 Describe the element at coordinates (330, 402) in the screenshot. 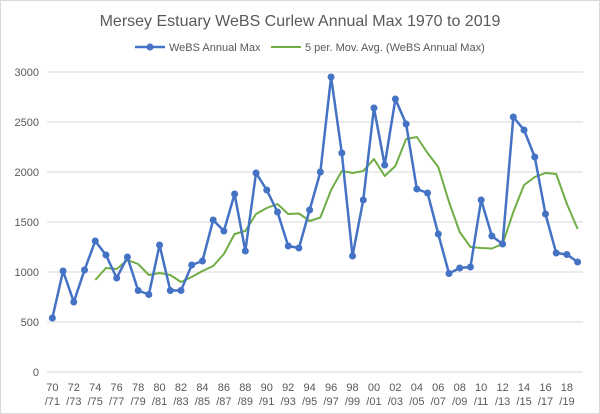

I see `x-tick-label-sub: /97` at that location.